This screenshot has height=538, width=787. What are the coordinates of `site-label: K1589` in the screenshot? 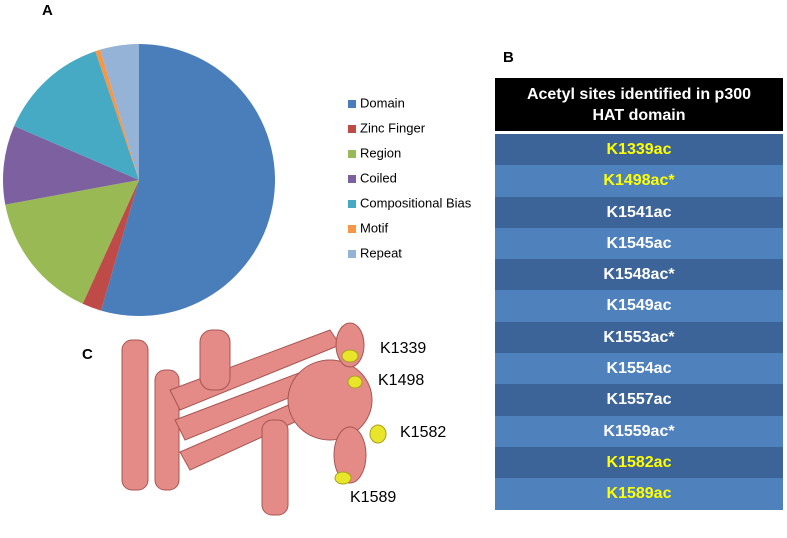 It's located at (373, 497).